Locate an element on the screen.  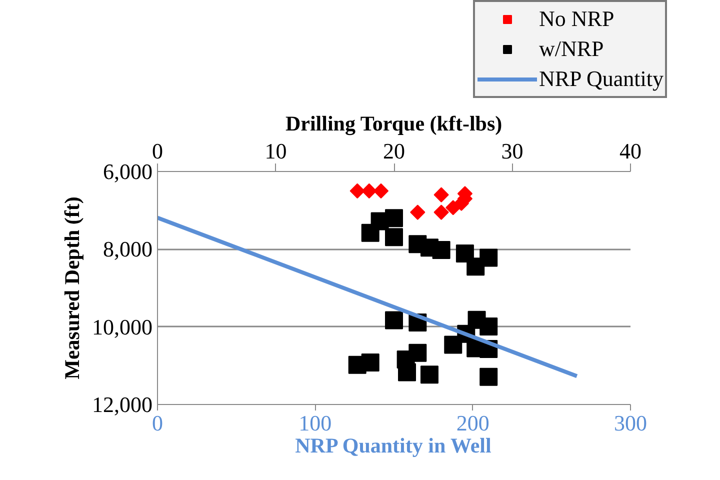
x2-axis-title: Drilling Torque (kft-lbs) is located at coordinates (393, 124).